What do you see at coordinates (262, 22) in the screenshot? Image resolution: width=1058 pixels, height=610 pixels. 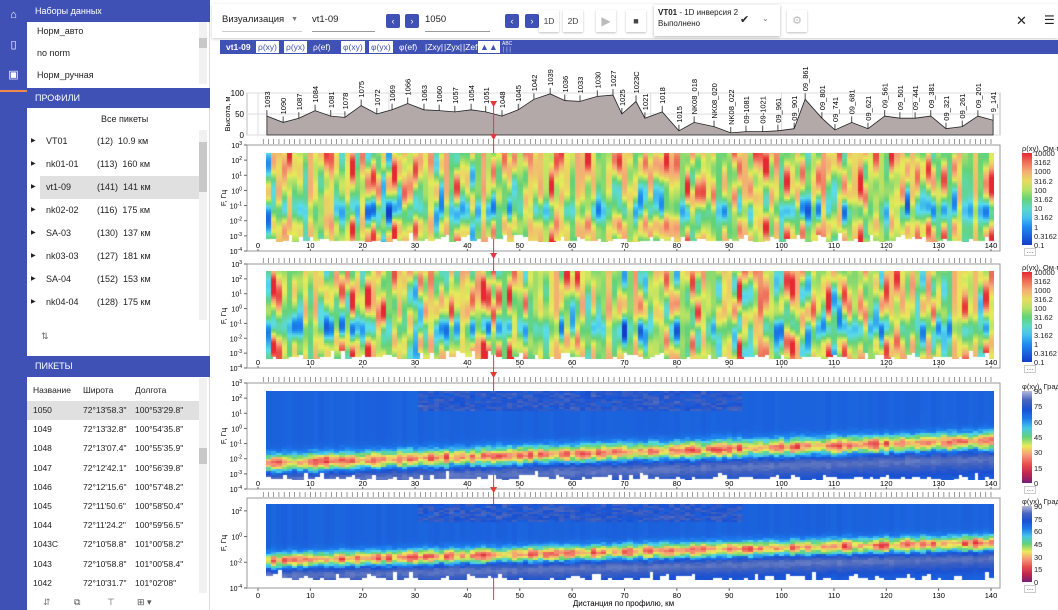 I see `mode-select: Визуализация ▼` at bounding box center [262, 22].